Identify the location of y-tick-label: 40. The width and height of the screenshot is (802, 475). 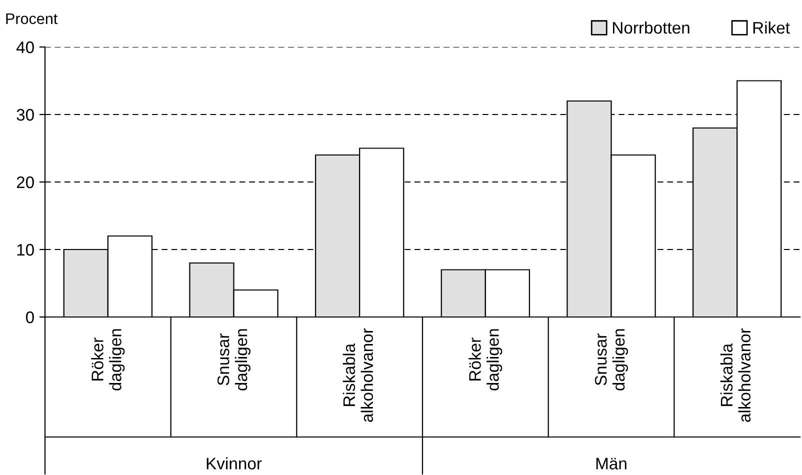
(25, 47).